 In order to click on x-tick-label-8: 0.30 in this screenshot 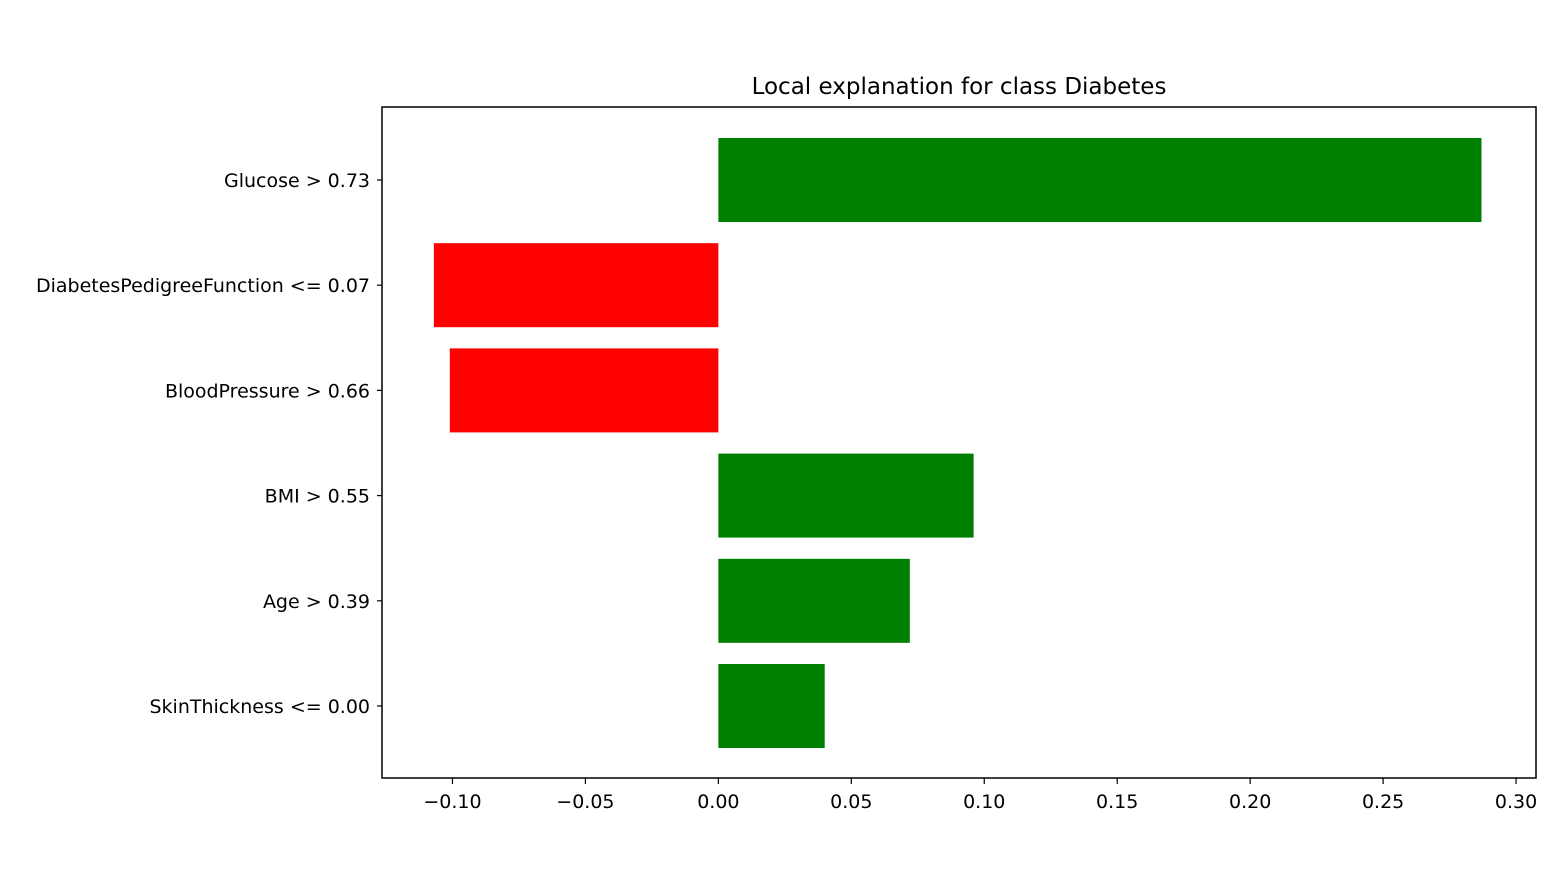, I will do `click(1516, 802)`.